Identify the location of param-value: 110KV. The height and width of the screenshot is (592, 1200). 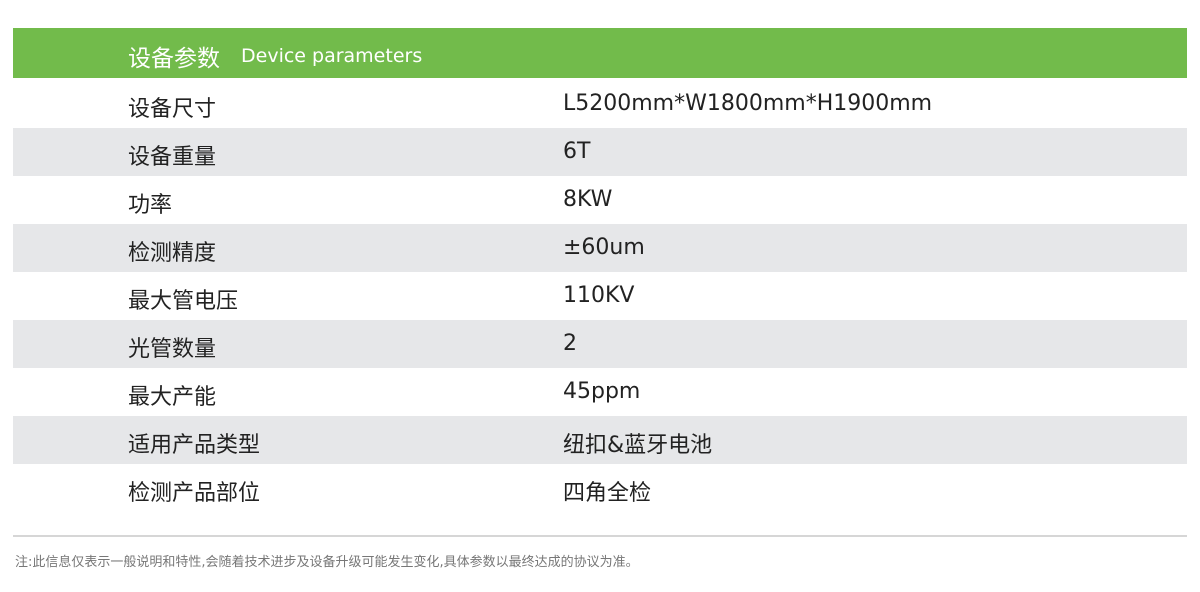
(599, 295).